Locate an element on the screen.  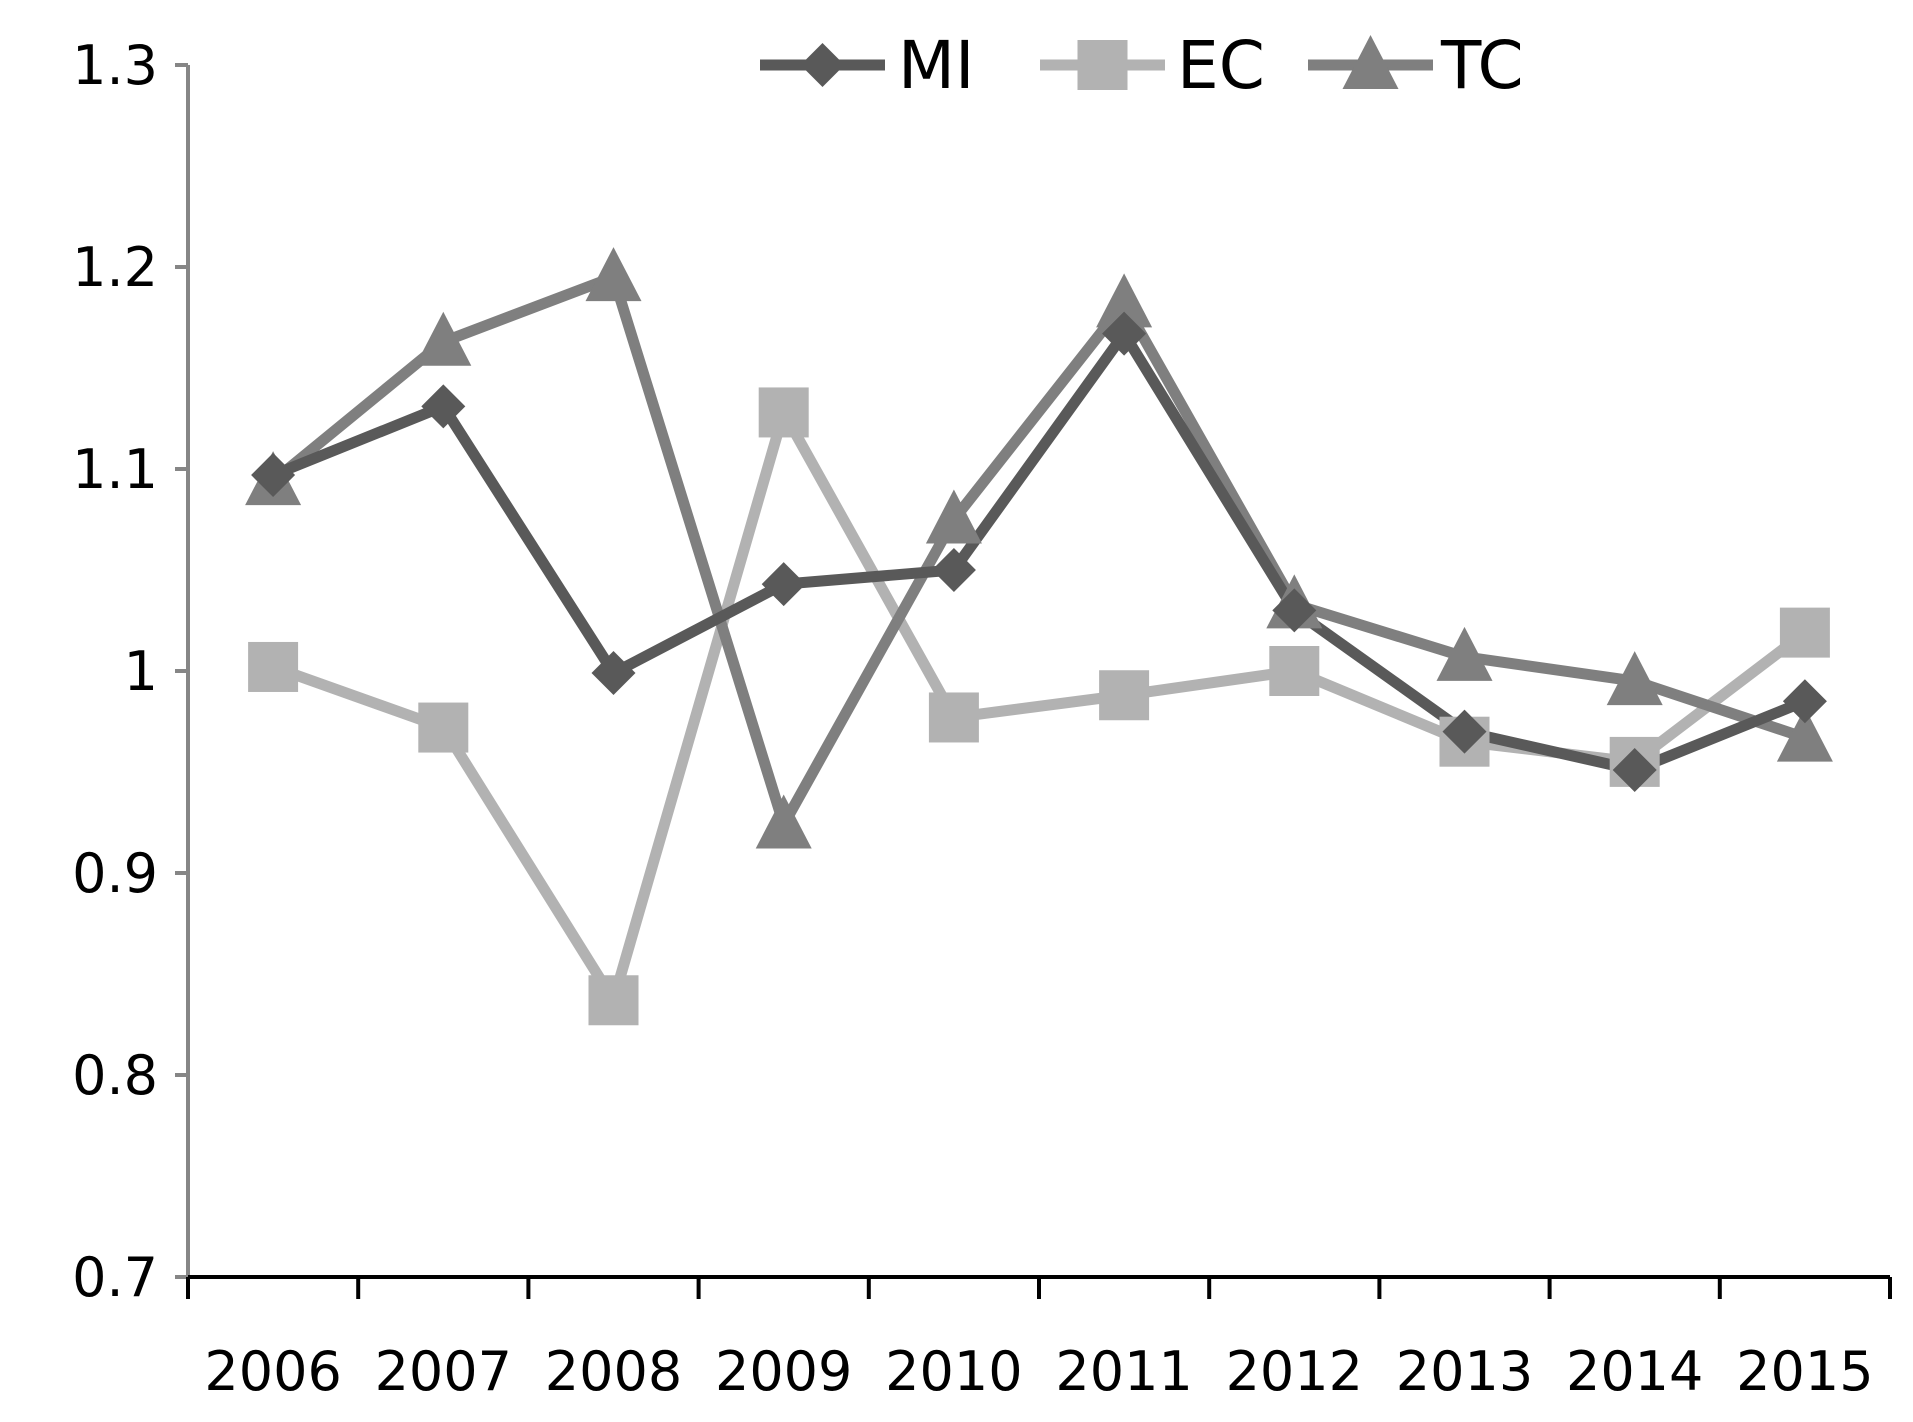
x-tick-label: 2010 is located at coordinates (953, 1371).